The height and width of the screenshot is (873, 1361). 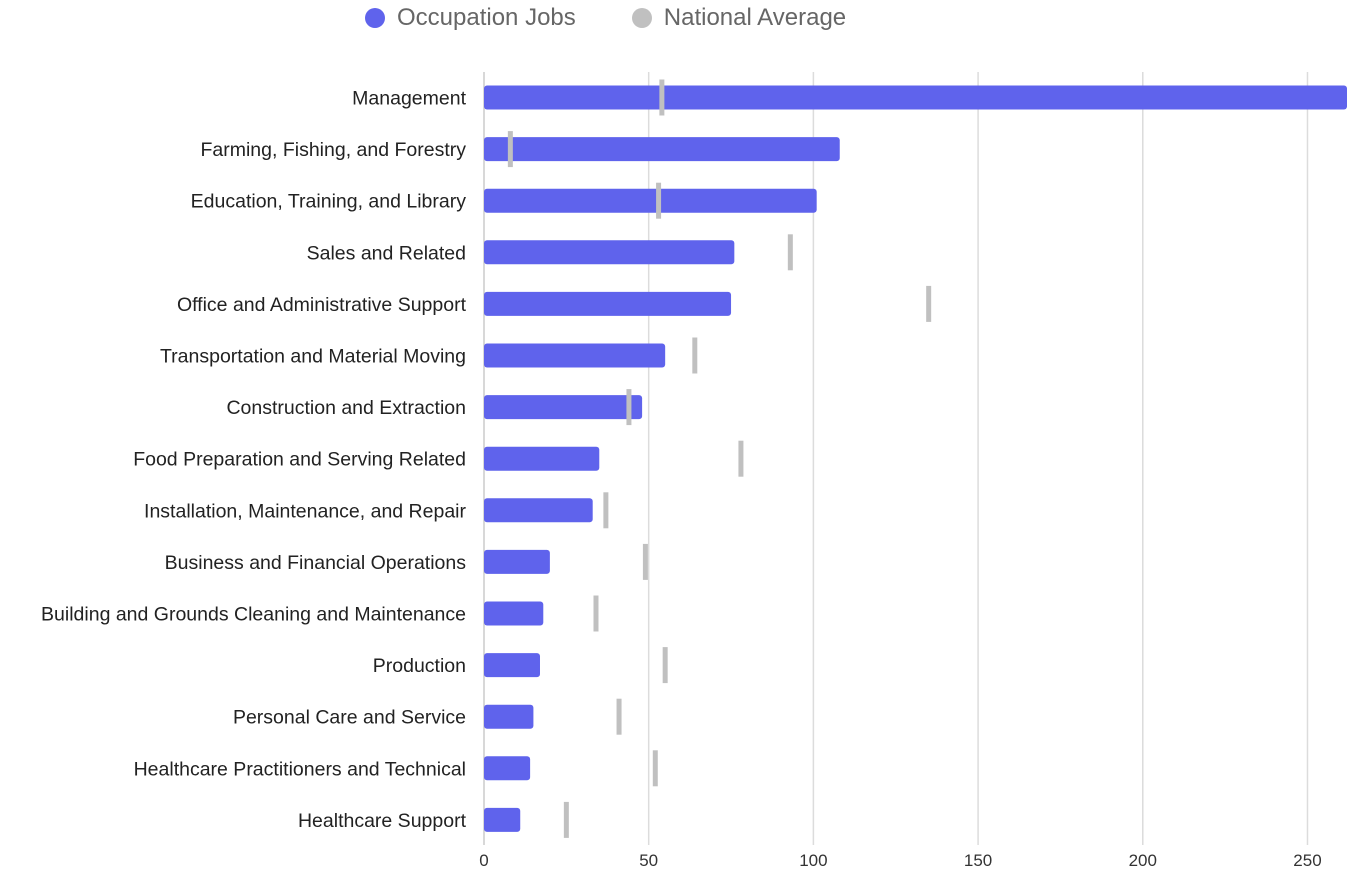 I want to click on category-label: Education, Training, and Library, so click(x=329, y=202).